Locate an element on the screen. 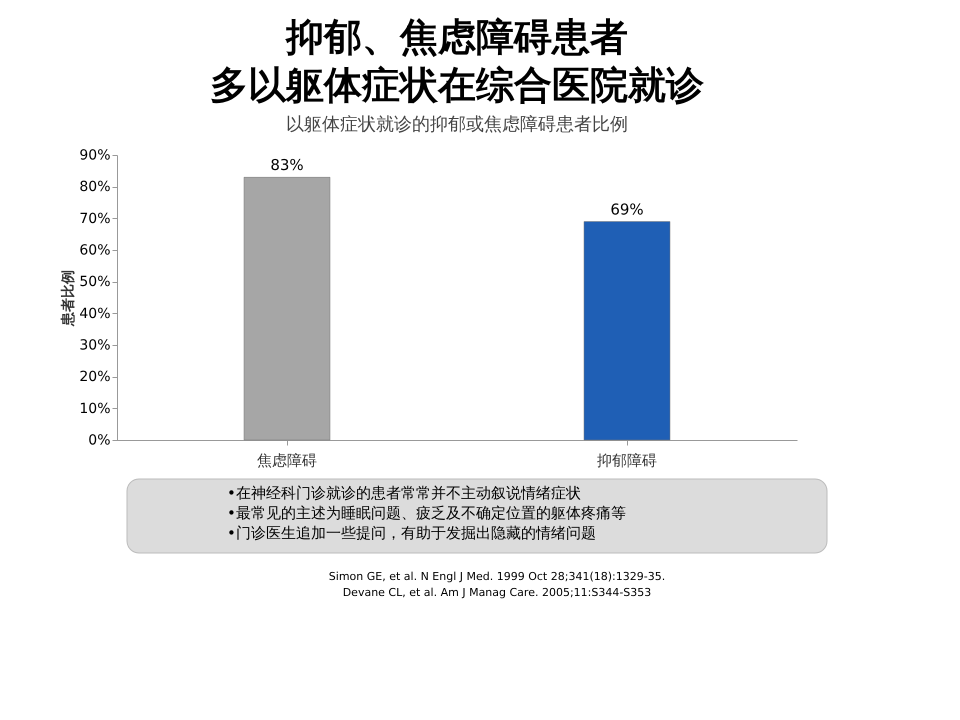 The image size is (960, 720). data-label: 83% is located at coordinates (287, 165).